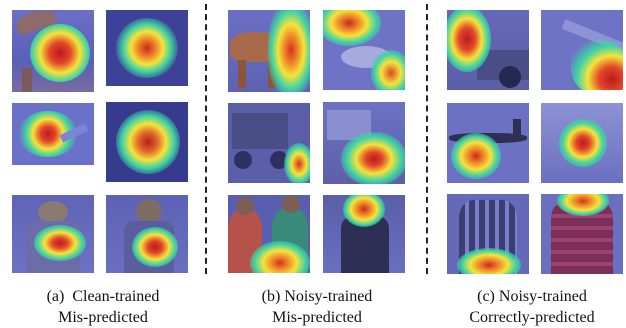 This screenshot has width=626, height=328. I want to click on caption-a: (a) Clean-trained Mis-predicted, so click(103, 307).